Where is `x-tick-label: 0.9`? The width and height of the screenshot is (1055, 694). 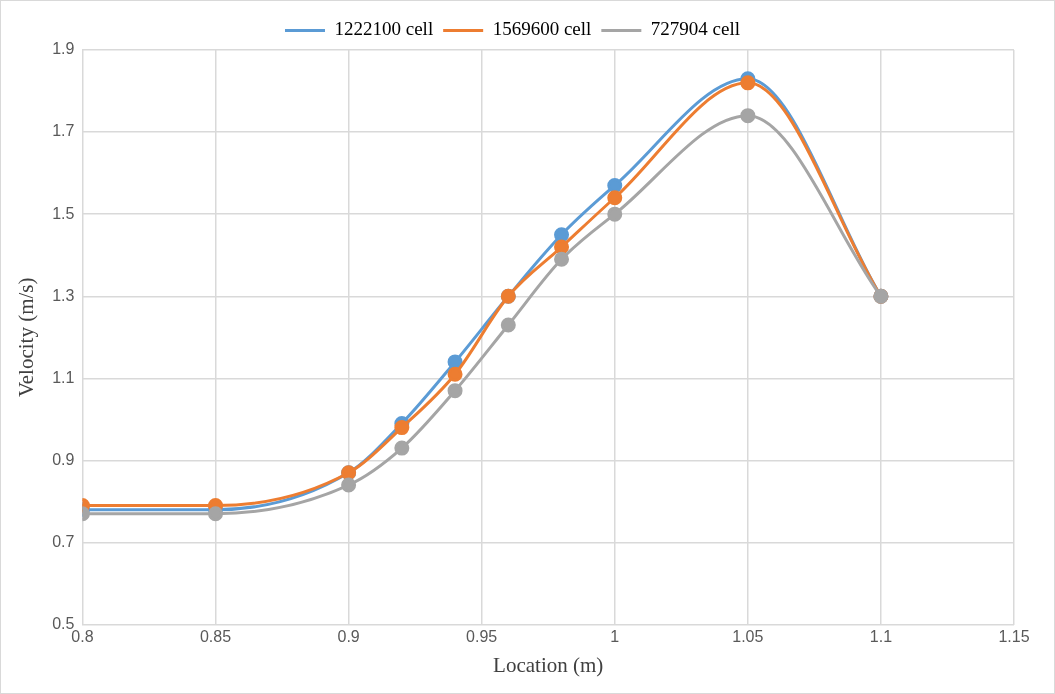 x-tick-label: 0.9 is located at coordinates (348, 636).